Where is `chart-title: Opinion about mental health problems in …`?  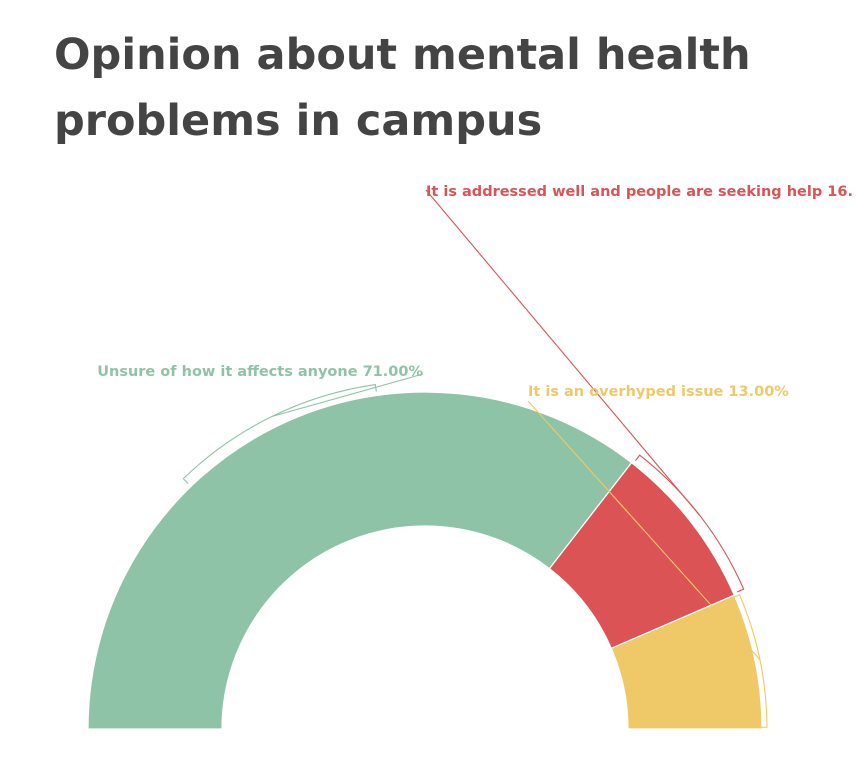
chart-title: Opinion about mental health problems in … is located at coordinates (402, 88).